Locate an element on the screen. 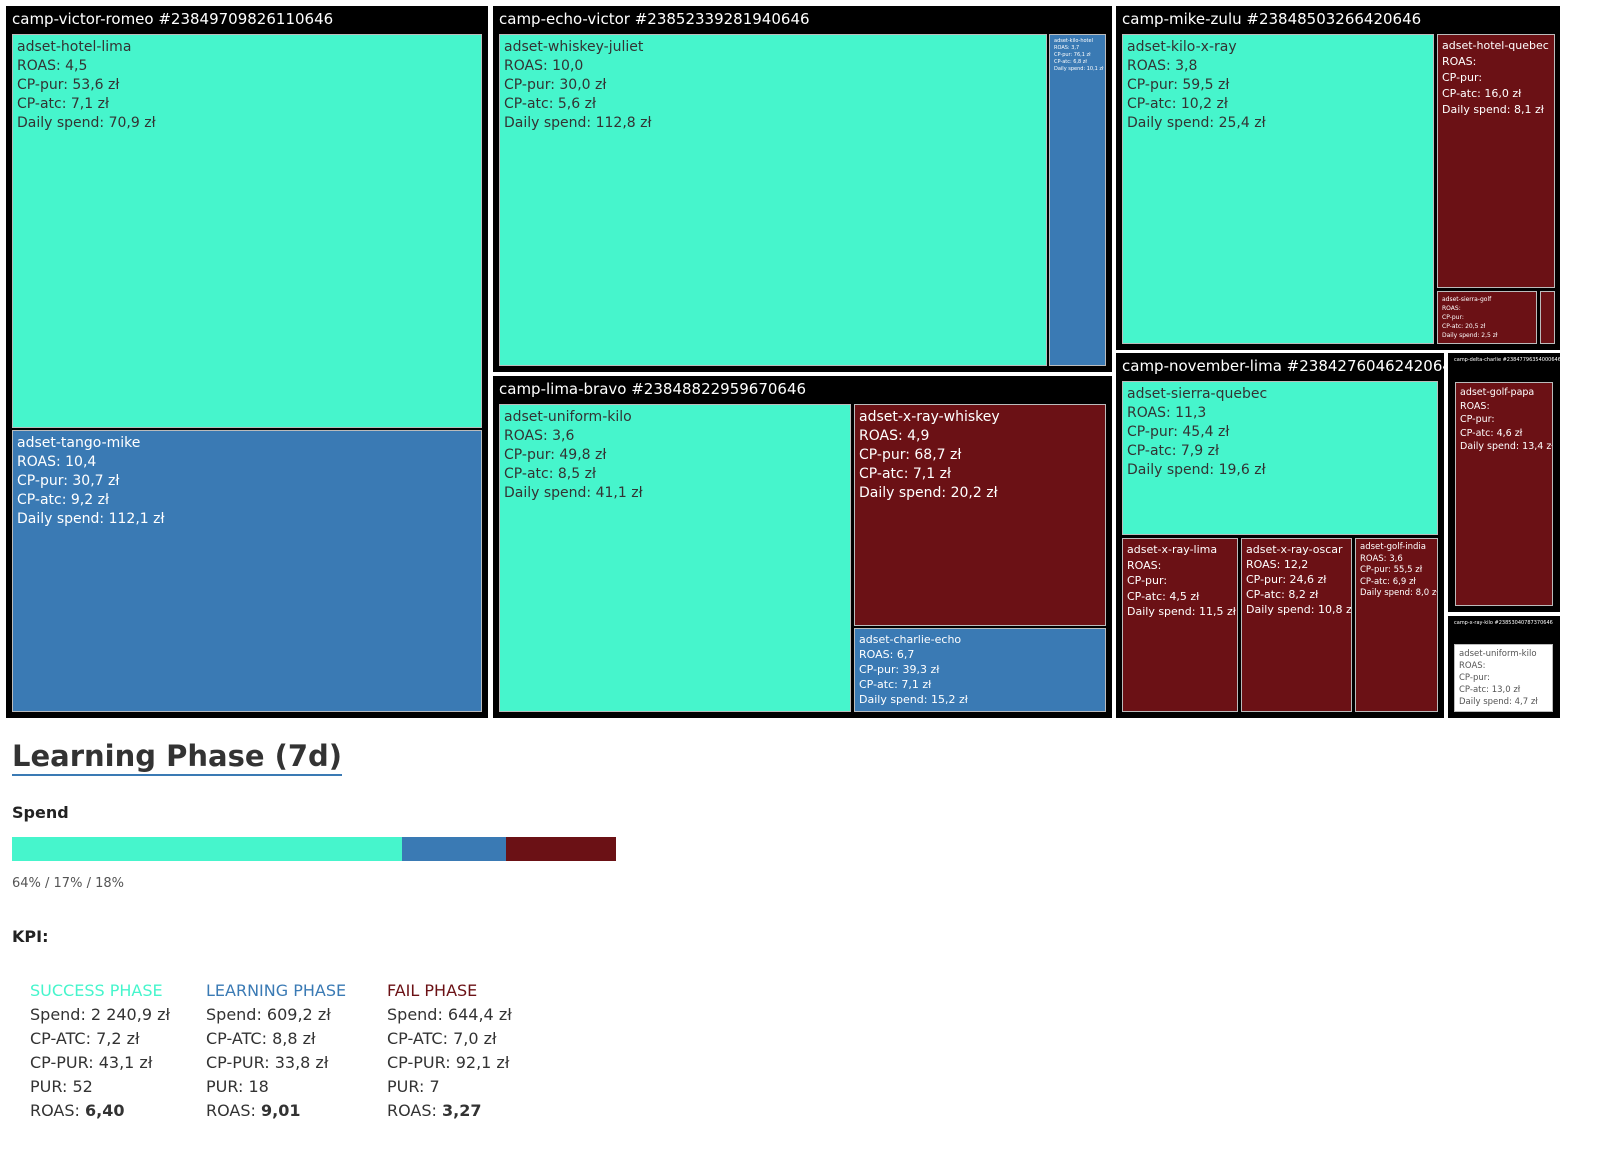  adset-name: adset-x-ray-lima is located at coordinates (1172, 549).